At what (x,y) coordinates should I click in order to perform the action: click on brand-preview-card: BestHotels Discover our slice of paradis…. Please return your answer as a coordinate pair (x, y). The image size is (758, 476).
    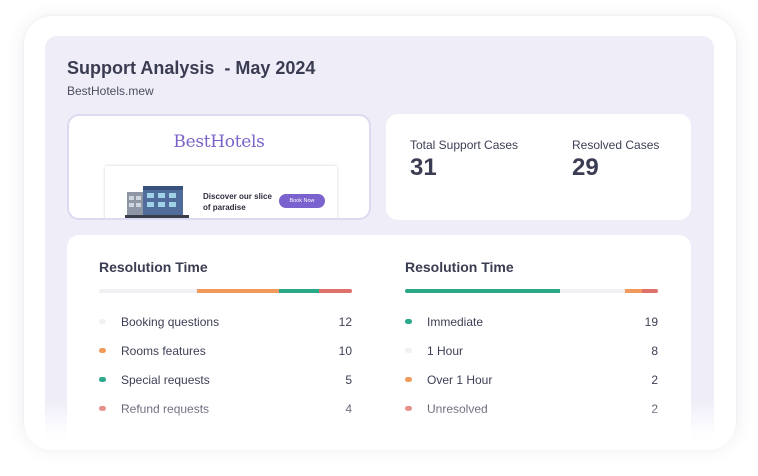
    Looking at the image, I should click on (219, 167).